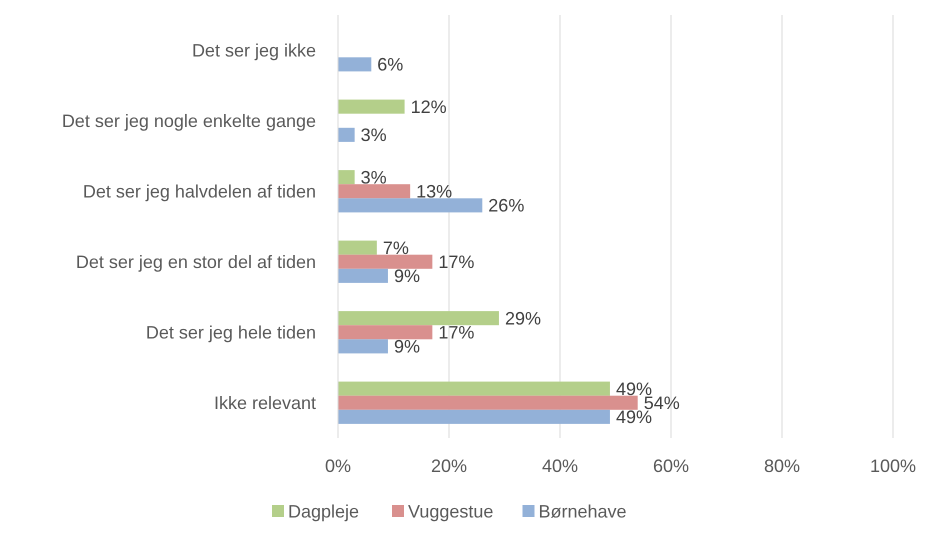 The height and width of the screenshot is (533, 925). What do you see at coordinates (231, 332) in the screenshot?
I see `y-tick-label: Det ser jeg hele tiden` at bounding box center [231, 332].